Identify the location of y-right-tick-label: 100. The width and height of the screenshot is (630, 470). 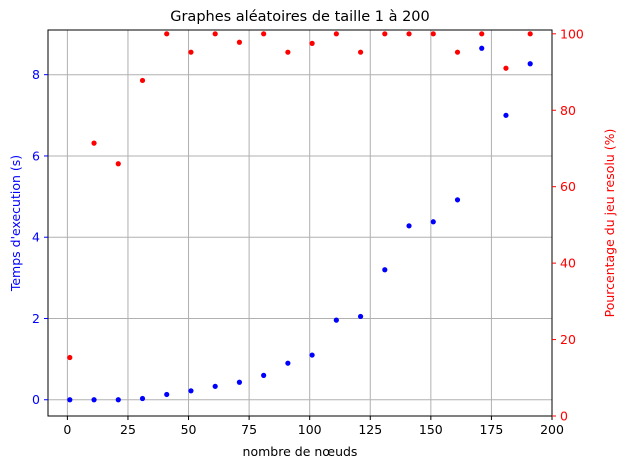
(572, 33).